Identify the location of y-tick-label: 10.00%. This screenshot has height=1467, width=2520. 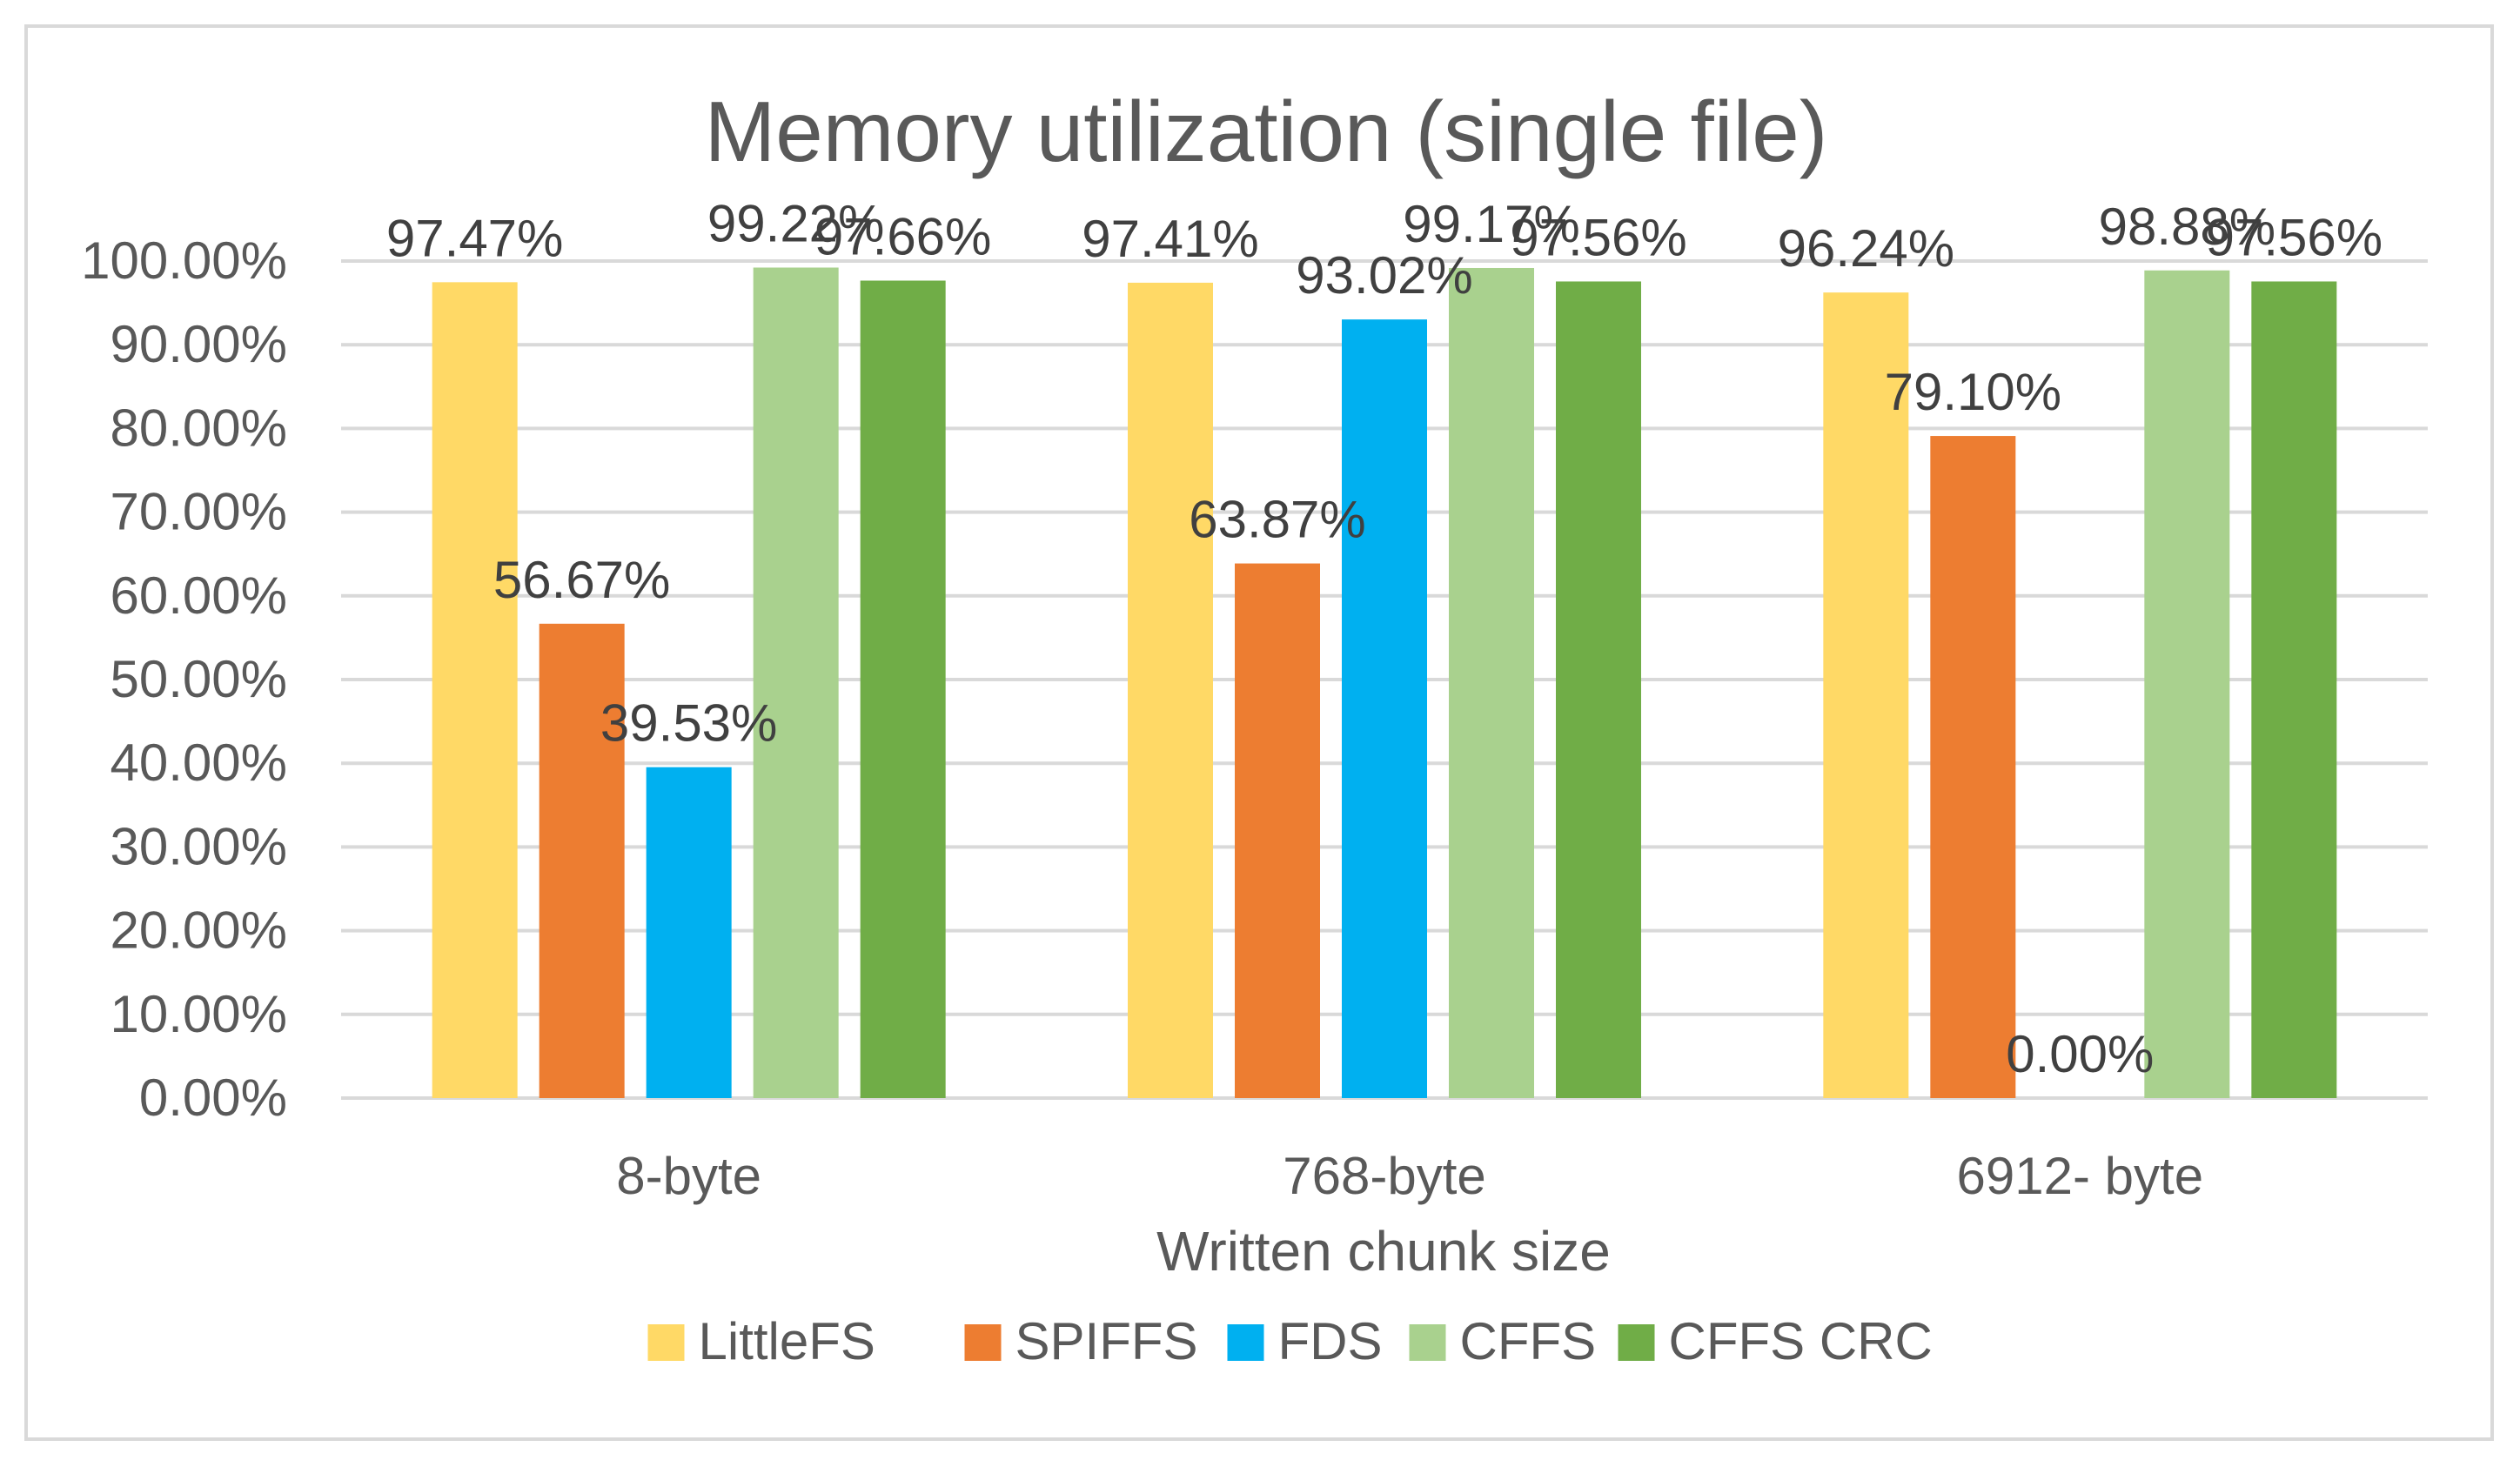
(199, 1014).